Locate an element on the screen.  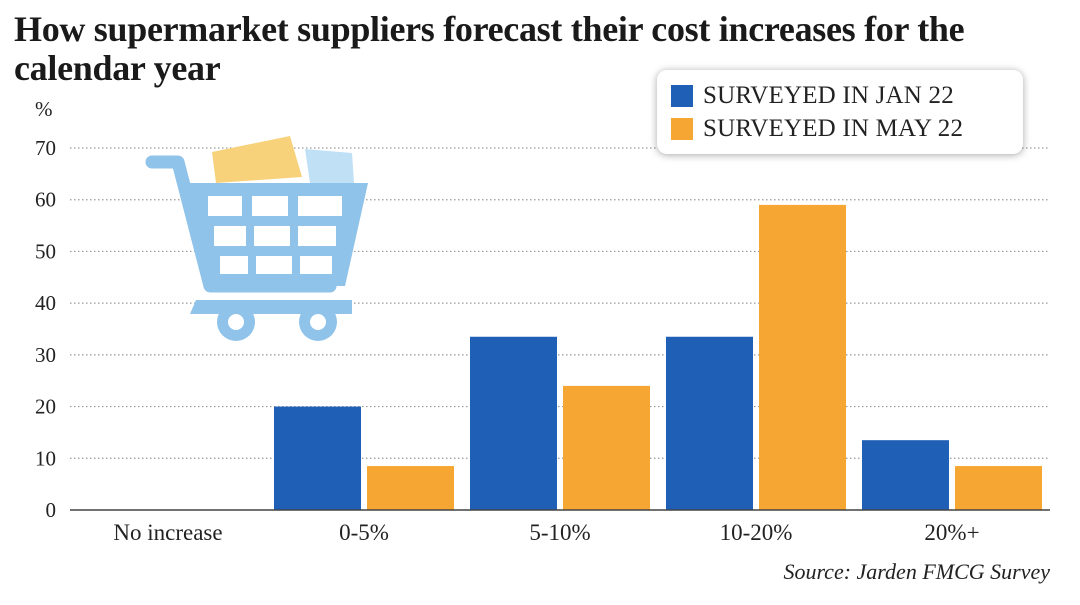
legend-label-jan: SURVEYED IN JAN 22 is located at coordinates (828, 95).